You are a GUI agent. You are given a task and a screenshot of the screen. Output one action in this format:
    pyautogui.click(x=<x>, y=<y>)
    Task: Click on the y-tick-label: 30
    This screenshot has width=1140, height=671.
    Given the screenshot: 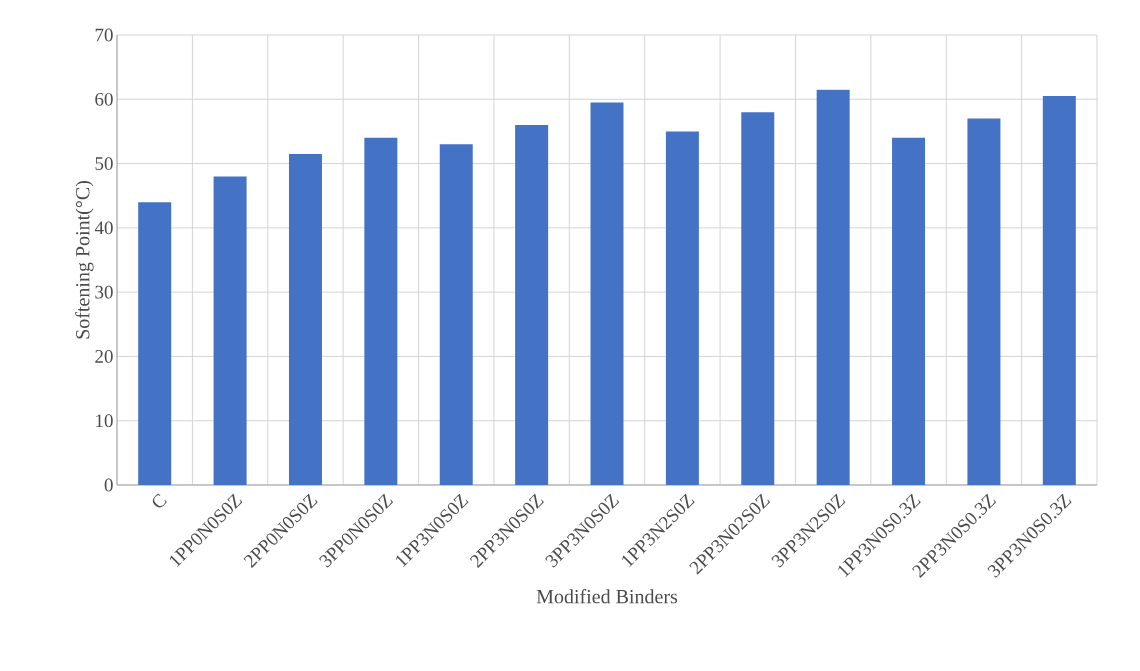 What is the action you would take?
    pyautogui.click(x=104, y=292)
    